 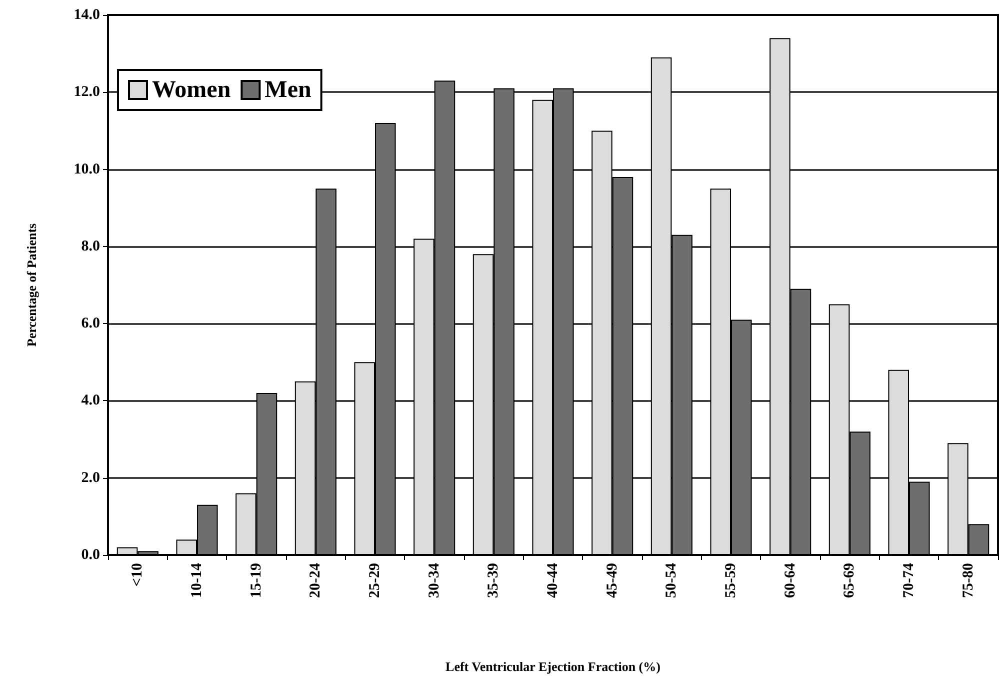 What do you see at coordinates (968, 580) in the screenshot?
I see `x-tick-label: 75-80` at bounding box center [968, 580].